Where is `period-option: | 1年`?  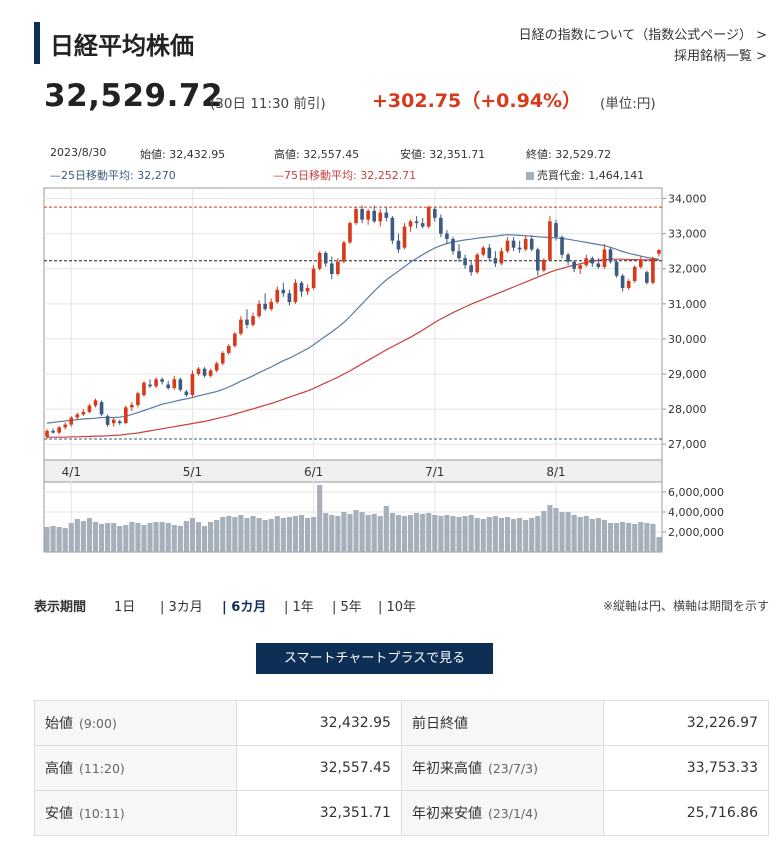 period-option: | 1年 is located at coordinates (299, 607).